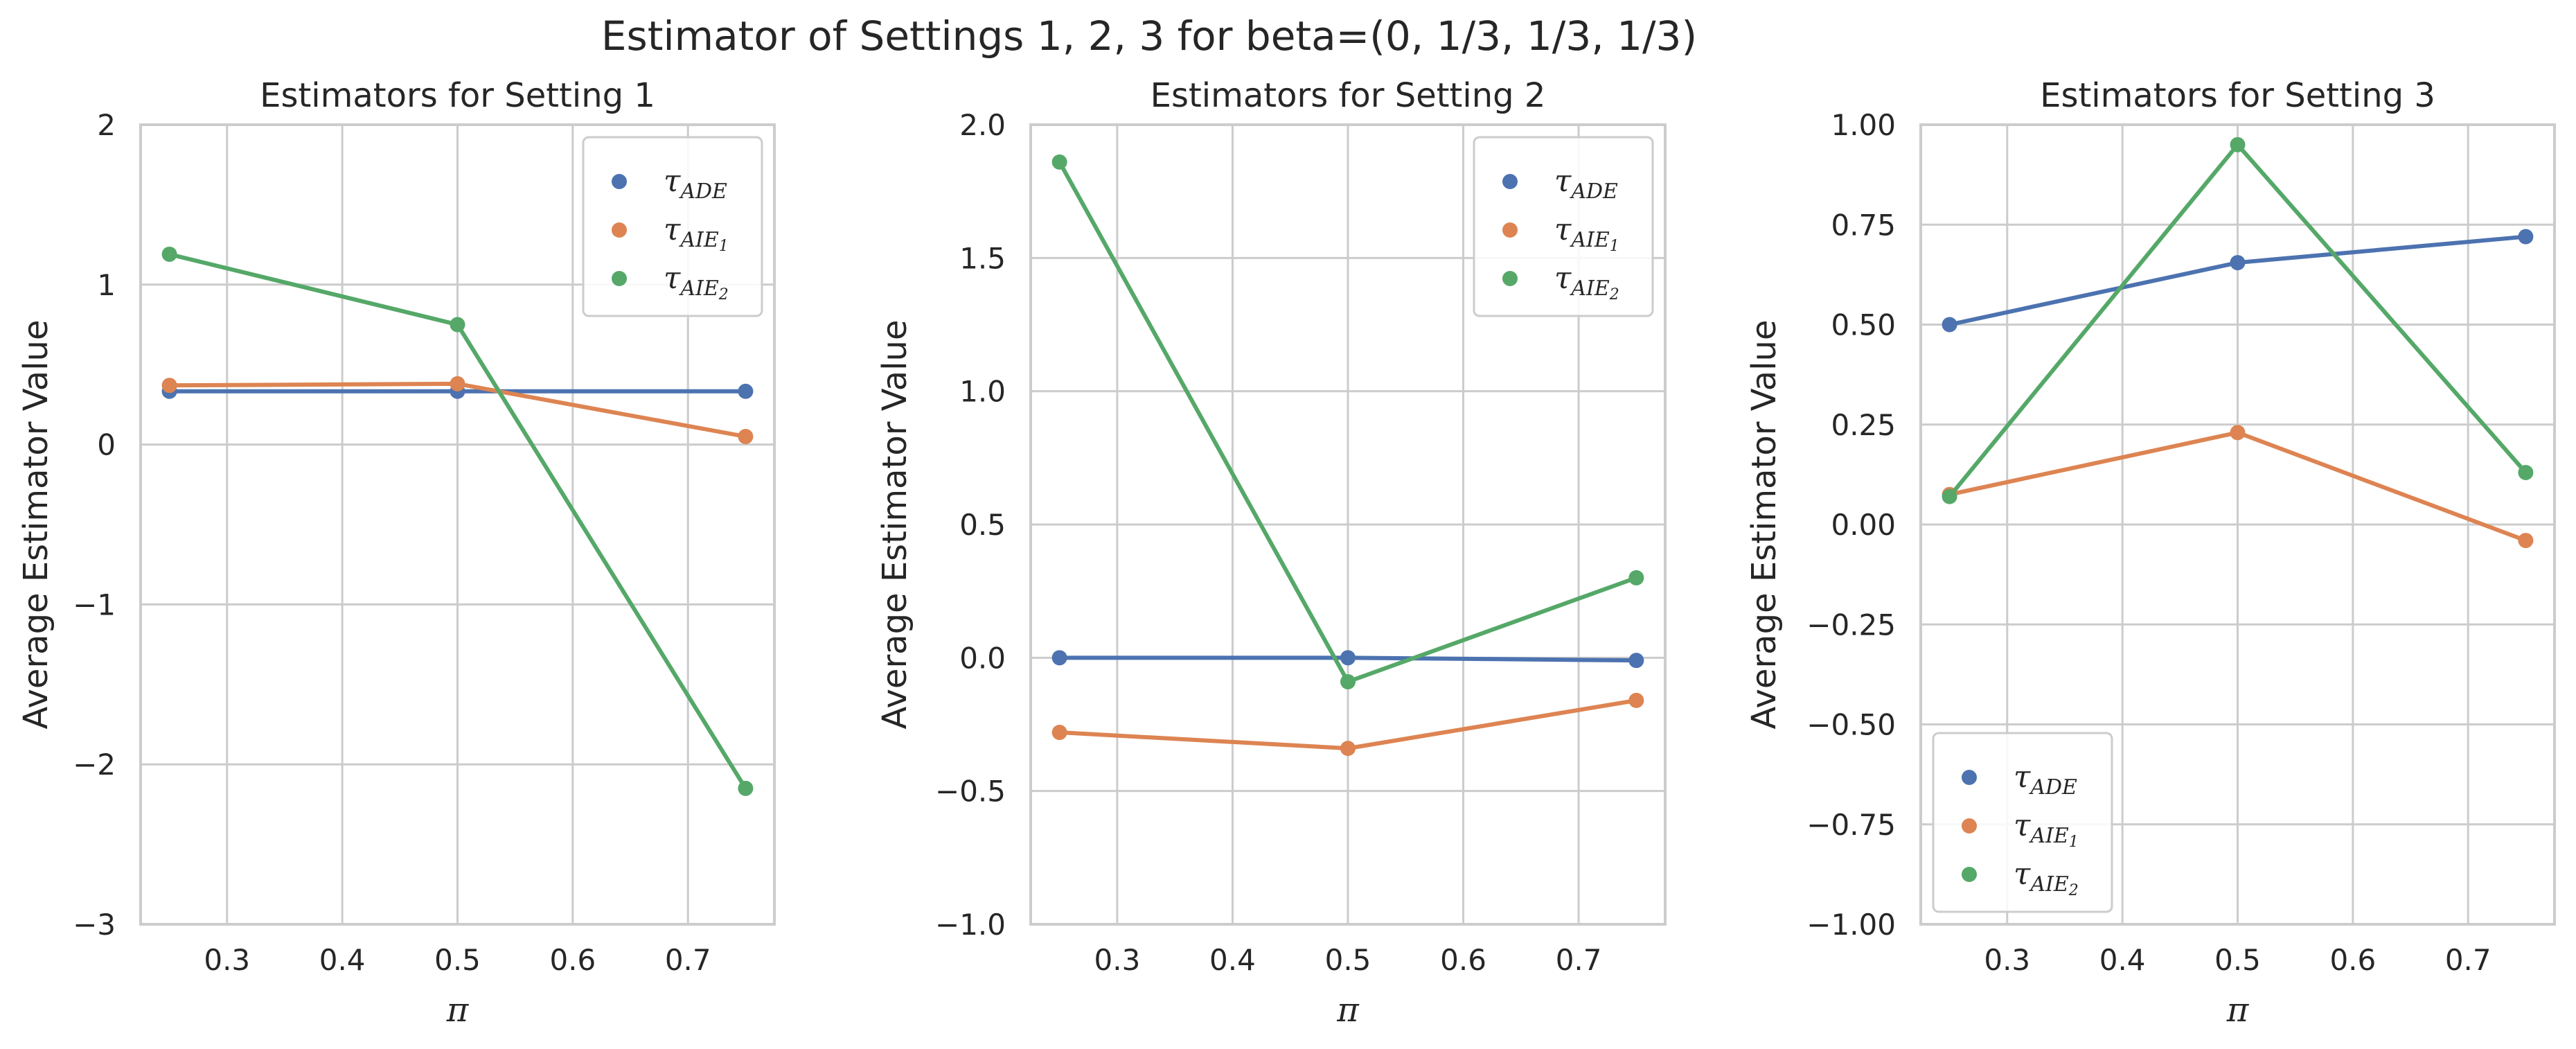  What do you see at coordinates (1851, 625) in the screenshot?
I see `y-tick-label: −0.25` at bounding box center [1851, 625].